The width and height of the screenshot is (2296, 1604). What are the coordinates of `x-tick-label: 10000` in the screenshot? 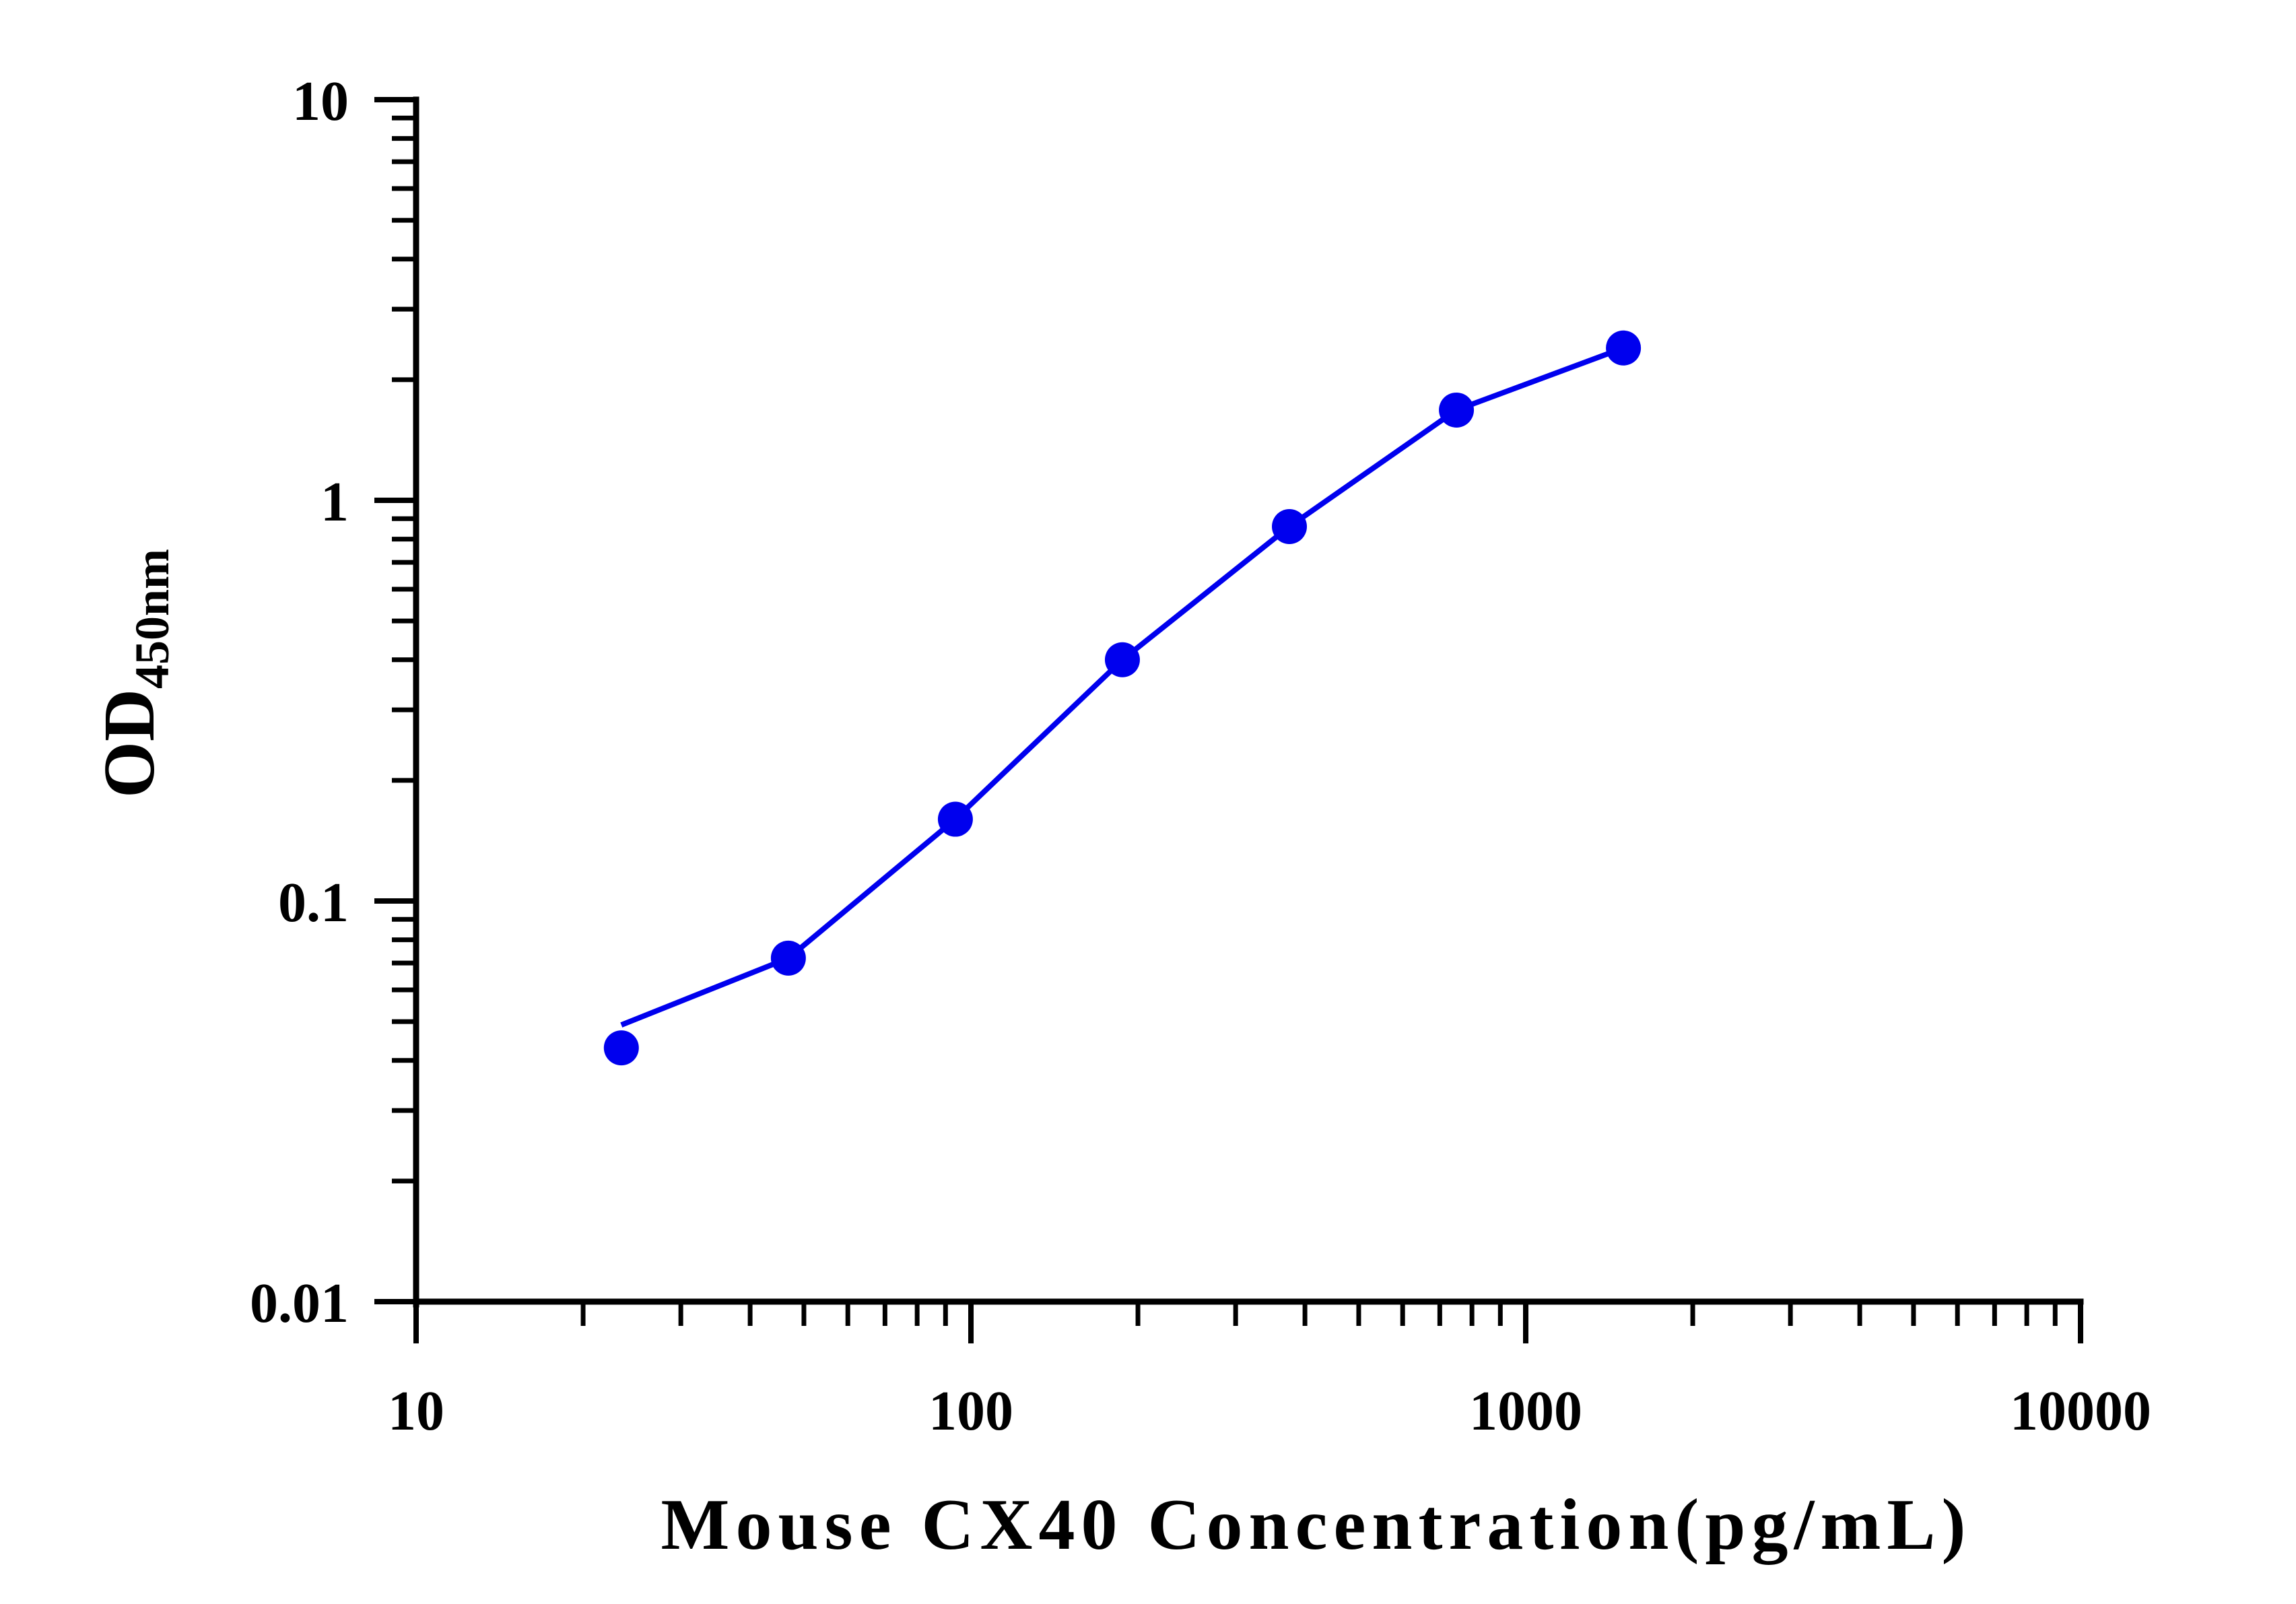 It's located at (2080, 1411).